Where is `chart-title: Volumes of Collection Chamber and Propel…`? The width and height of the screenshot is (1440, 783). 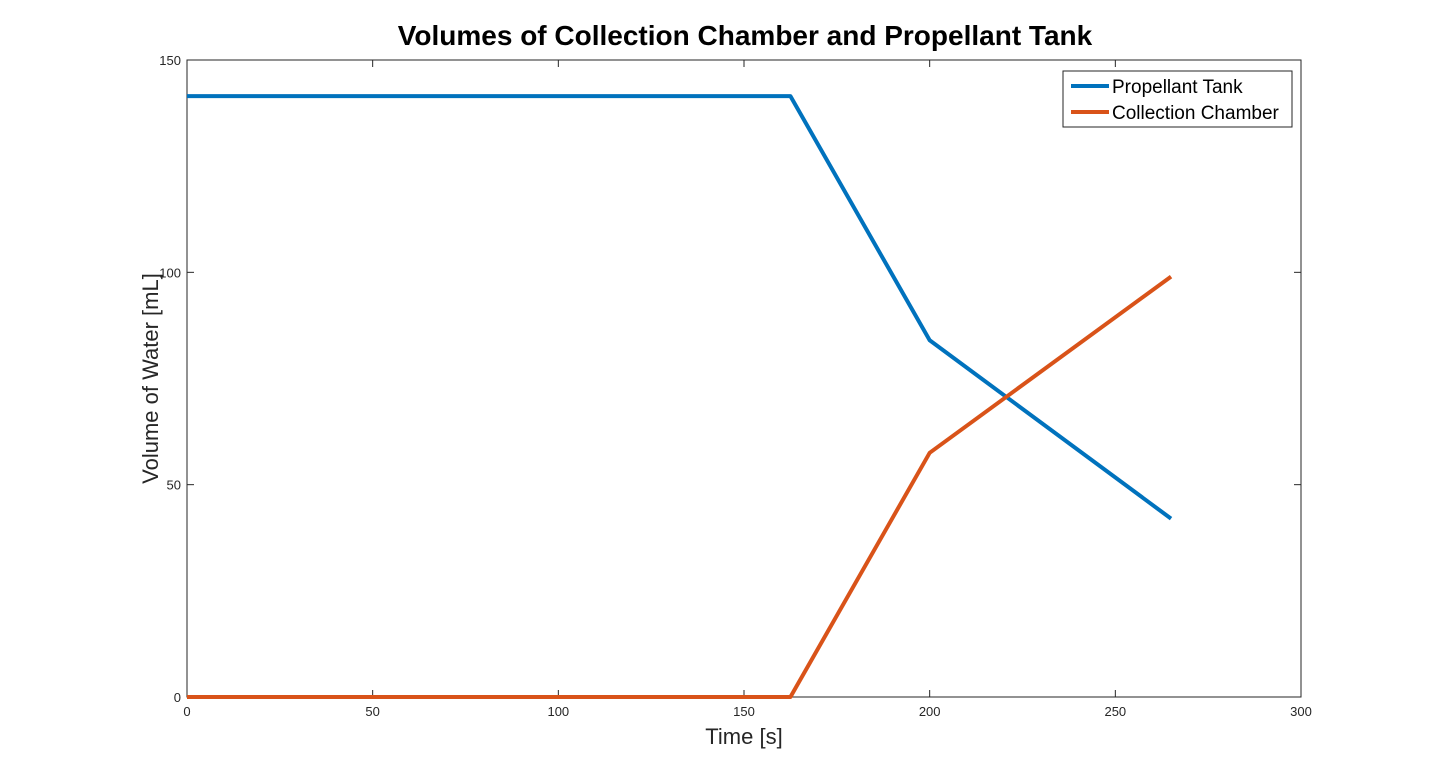 chart-title: Volumes of Collection Chamber and Propel… is located at coordinates (745, 35).